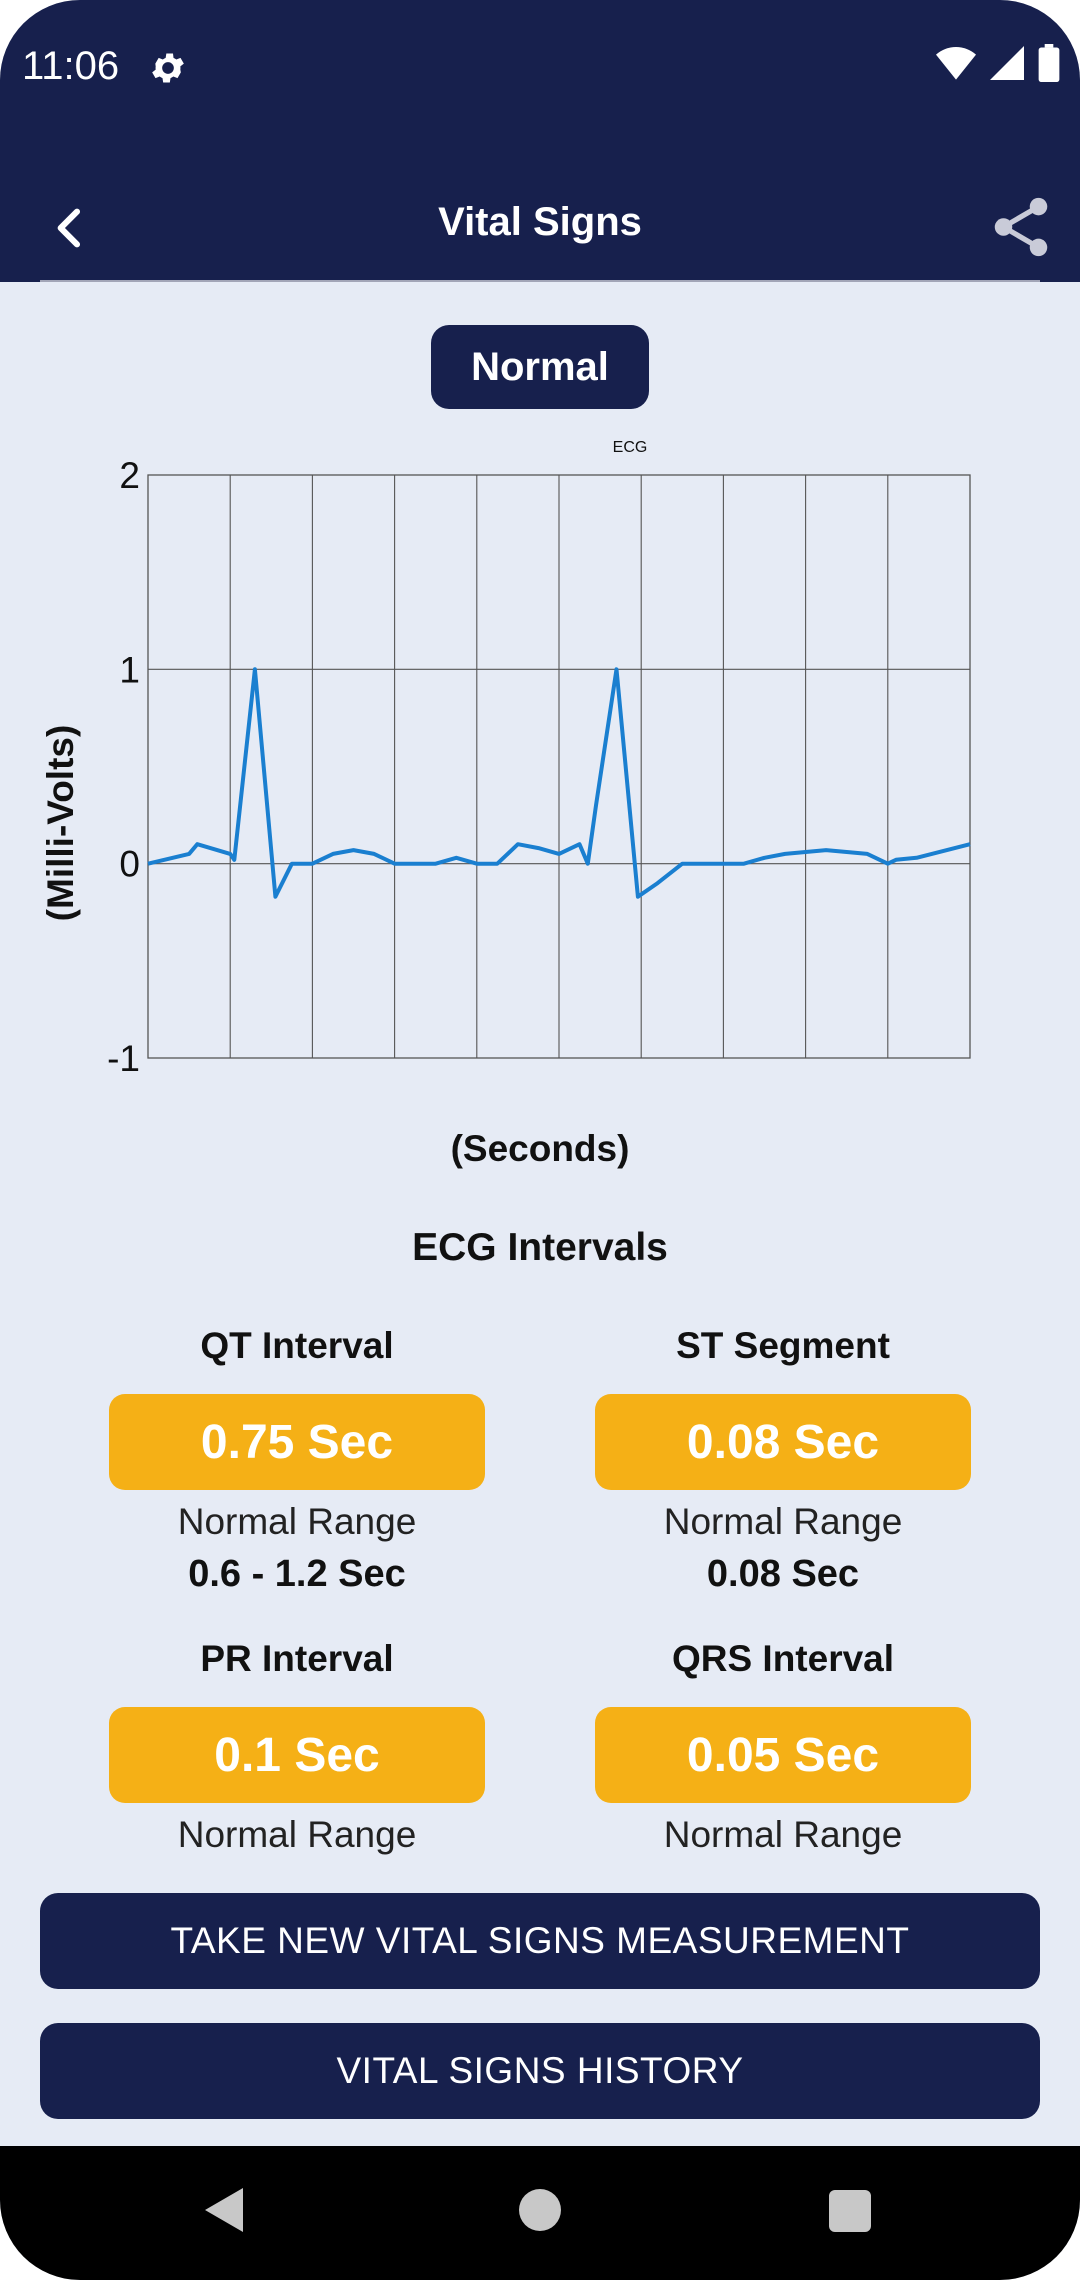 The width and height of the screenshot is (1080, 2280). I want to click on battery-icon, so click(1049, 63).